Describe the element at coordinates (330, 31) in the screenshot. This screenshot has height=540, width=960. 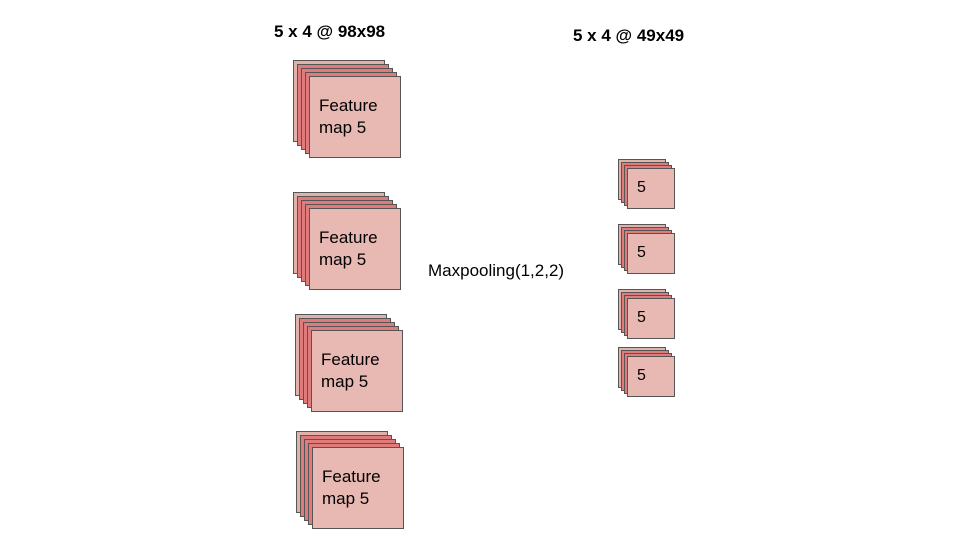
I see `input-heading: 5 x 4 @ 98x98` at that location.